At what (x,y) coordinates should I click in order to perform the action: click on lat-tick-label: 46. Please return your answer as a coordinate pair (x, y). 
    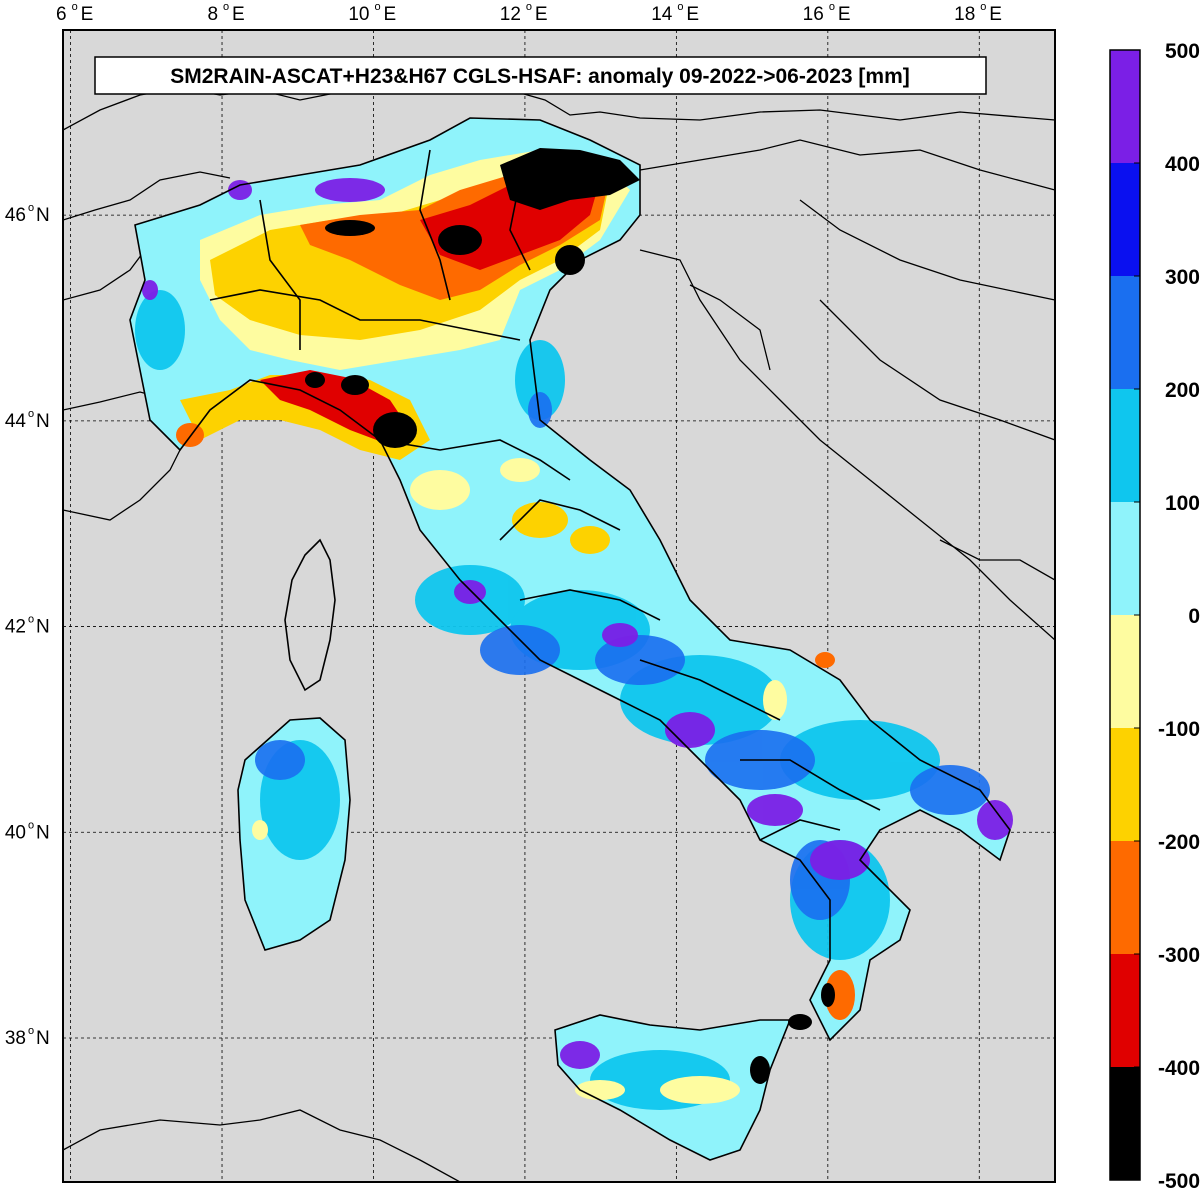
    Looking at the image, I should click on (15, 215).